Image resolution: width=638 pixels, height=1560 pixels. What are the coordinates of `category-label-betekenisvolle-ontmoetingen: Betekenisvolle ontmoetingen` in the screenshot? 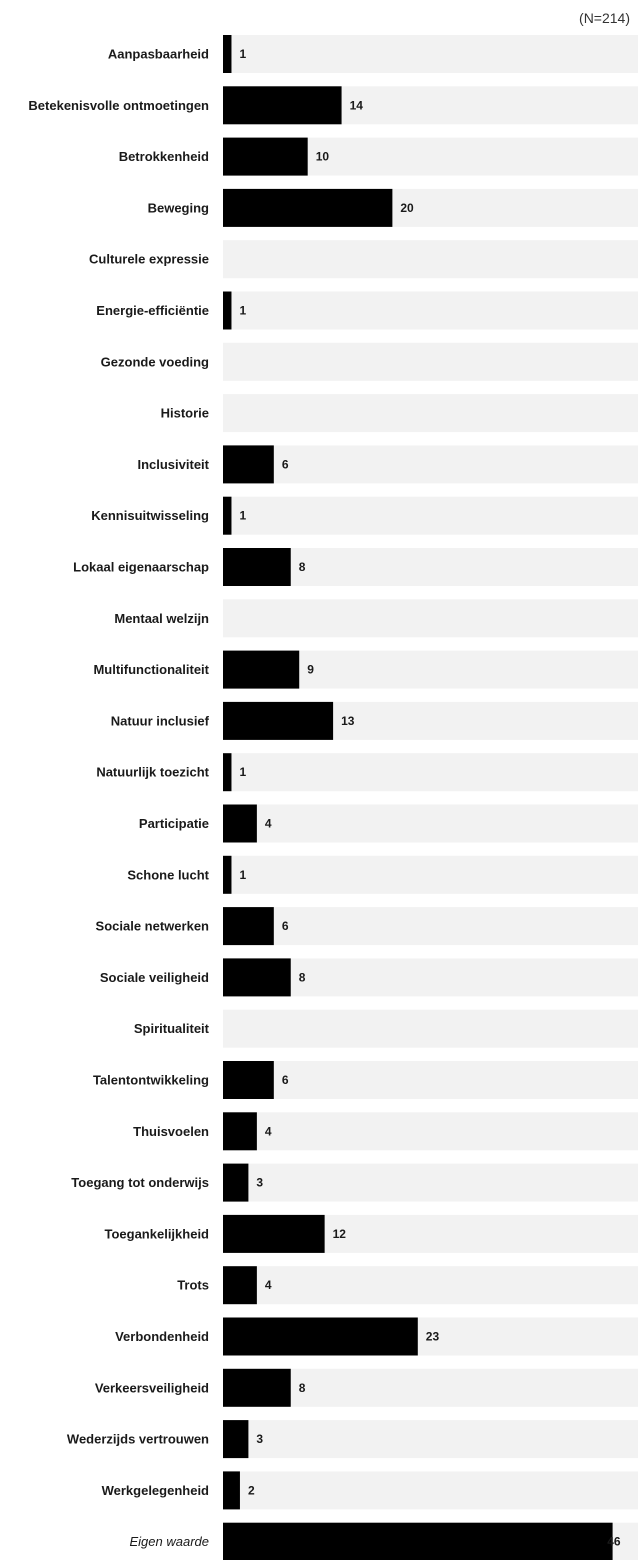 It's located at (118, 105).